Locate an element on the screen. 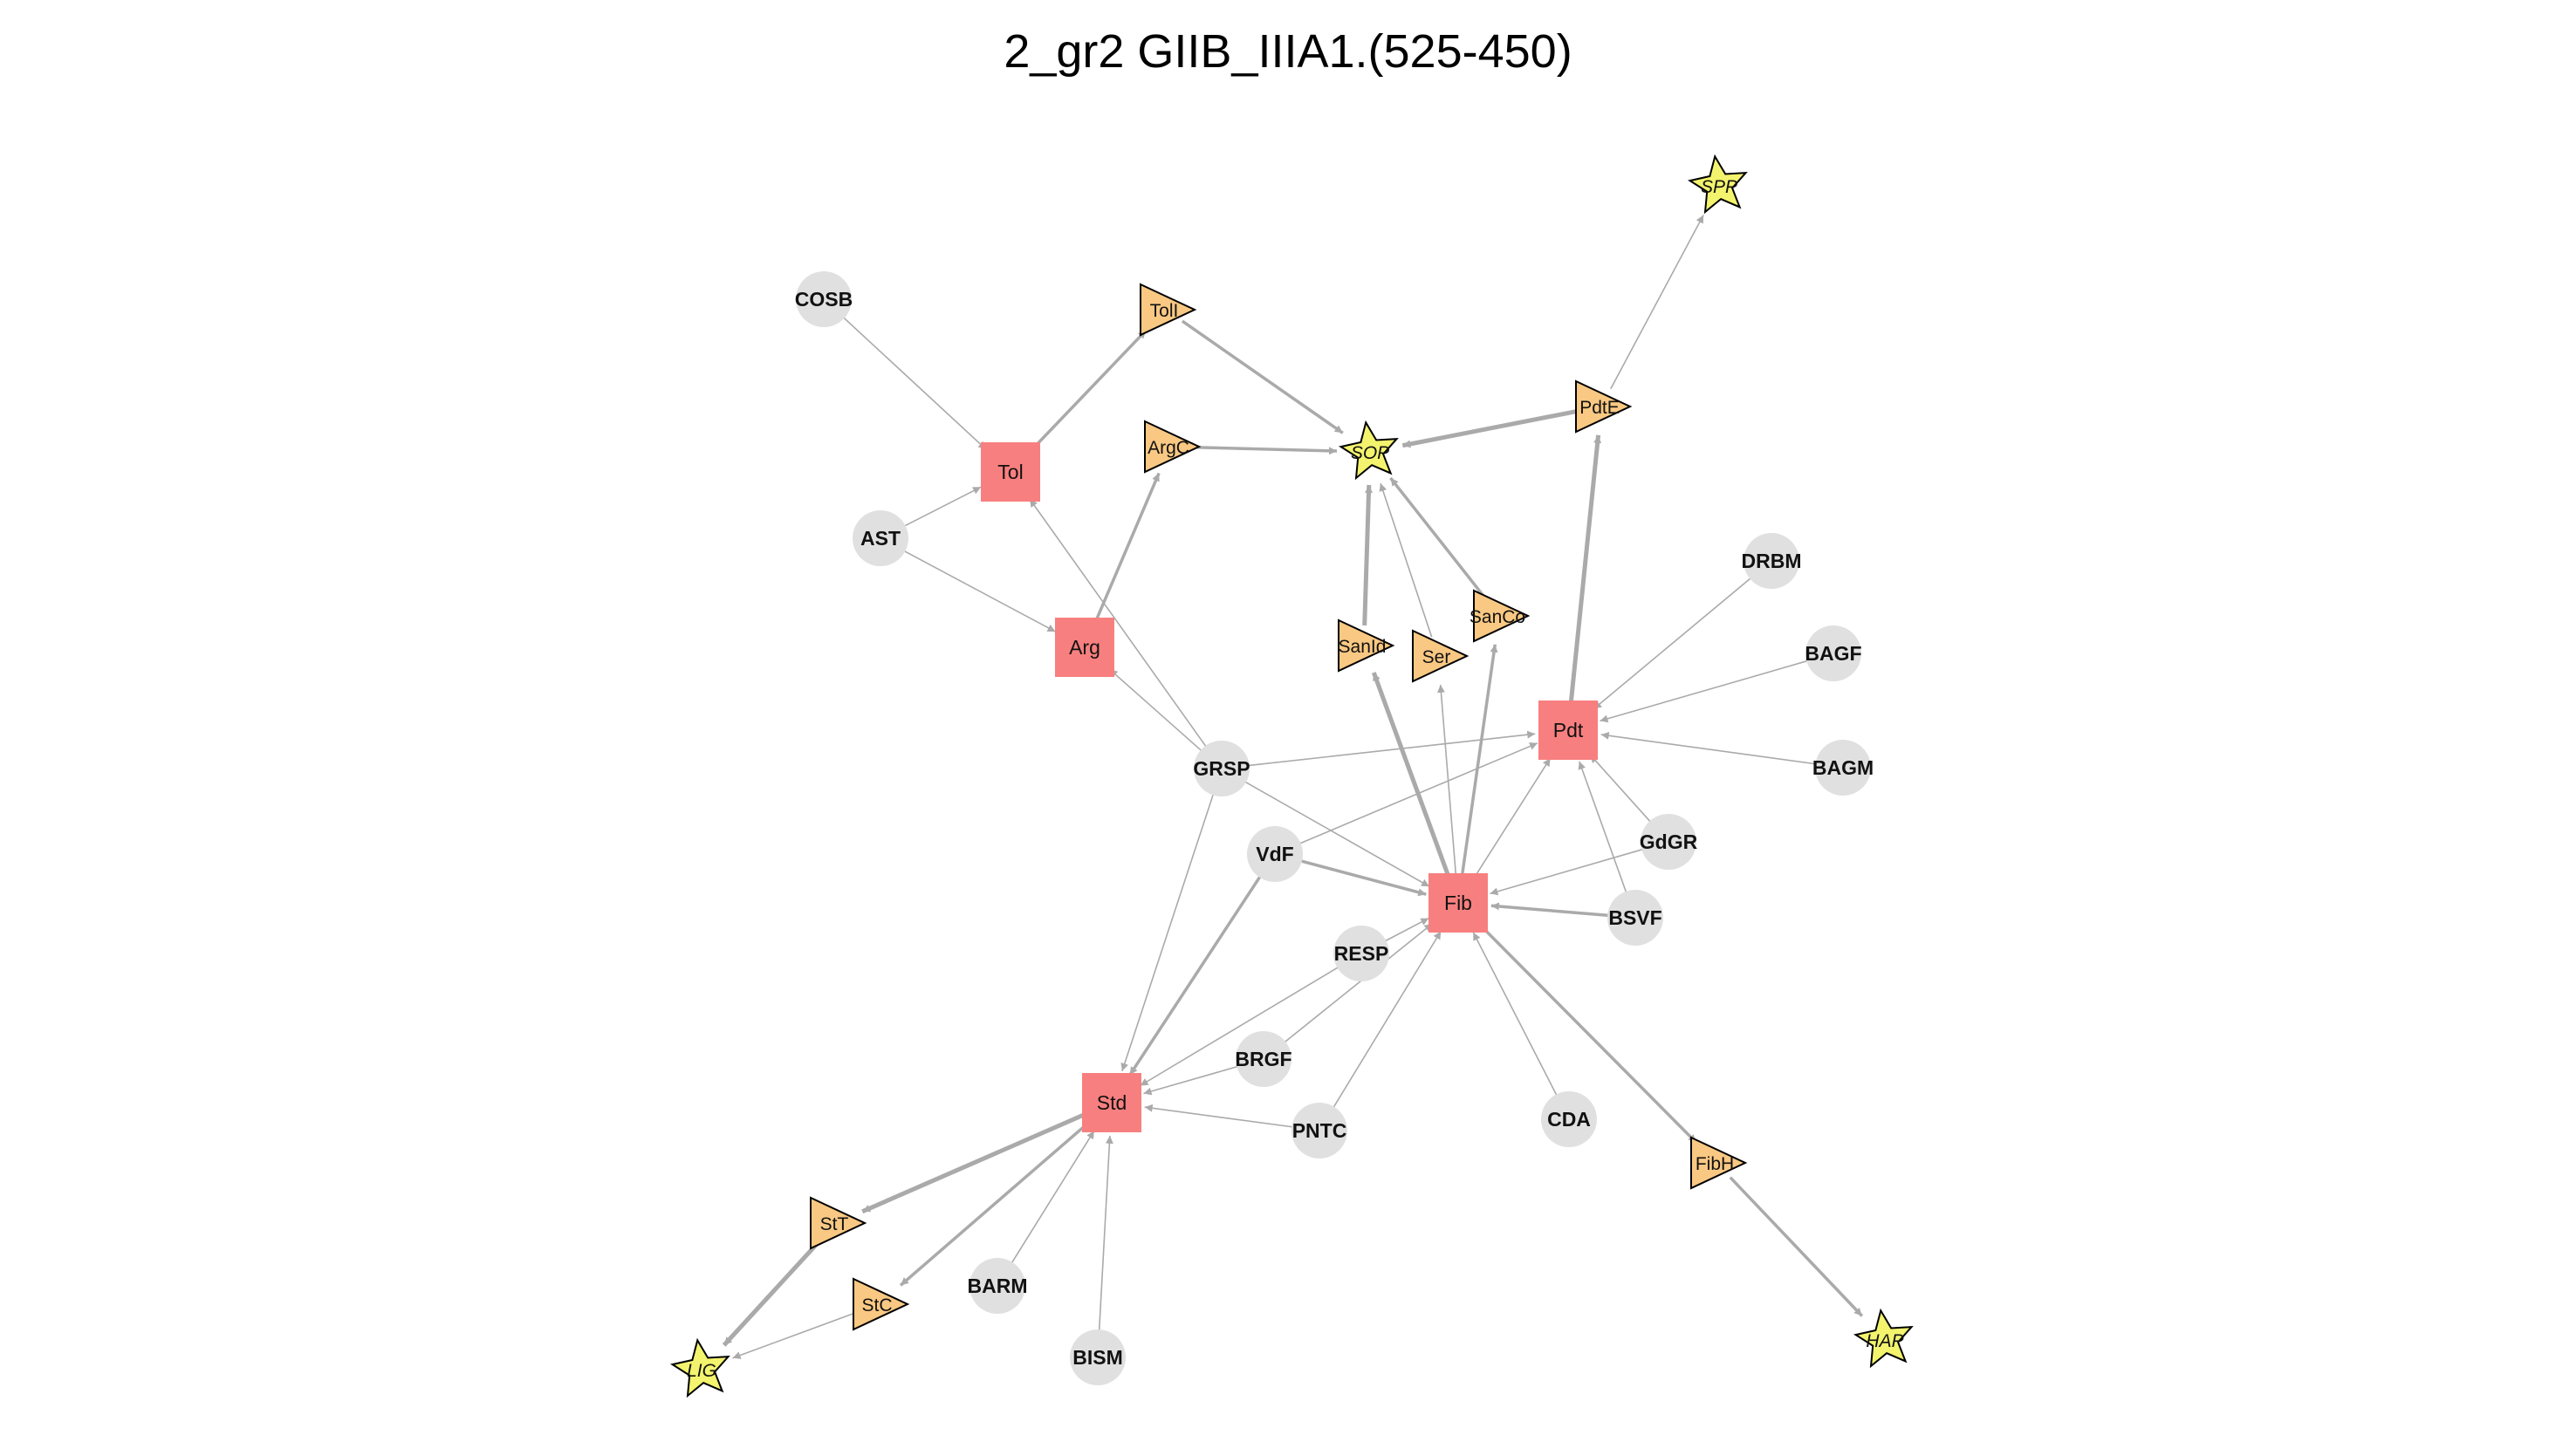  node-stc: StC is located at coordinates (882, 1304).